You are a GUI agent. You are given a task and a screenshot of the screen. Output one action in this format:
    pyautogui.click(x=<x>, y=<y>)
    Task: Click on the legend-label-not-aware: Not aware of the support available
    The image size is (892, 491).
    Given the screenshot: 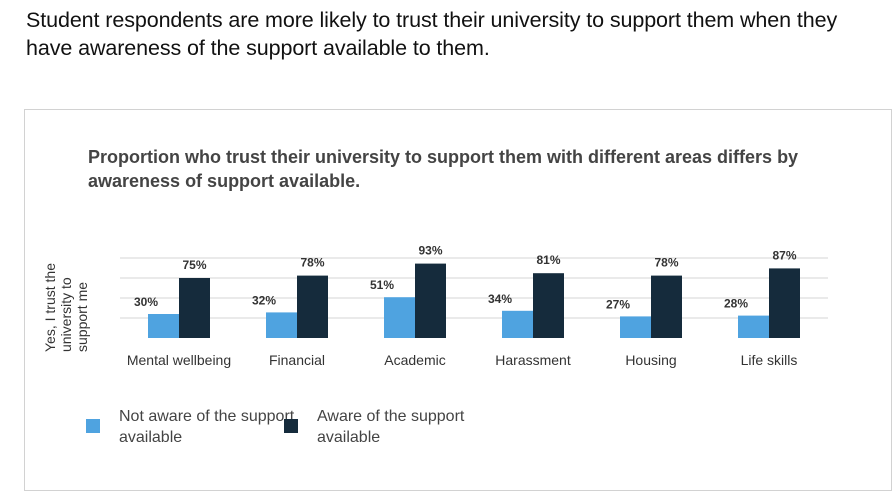 What is the action you would take?
    pyautogui.click(x=207, y=427)
    